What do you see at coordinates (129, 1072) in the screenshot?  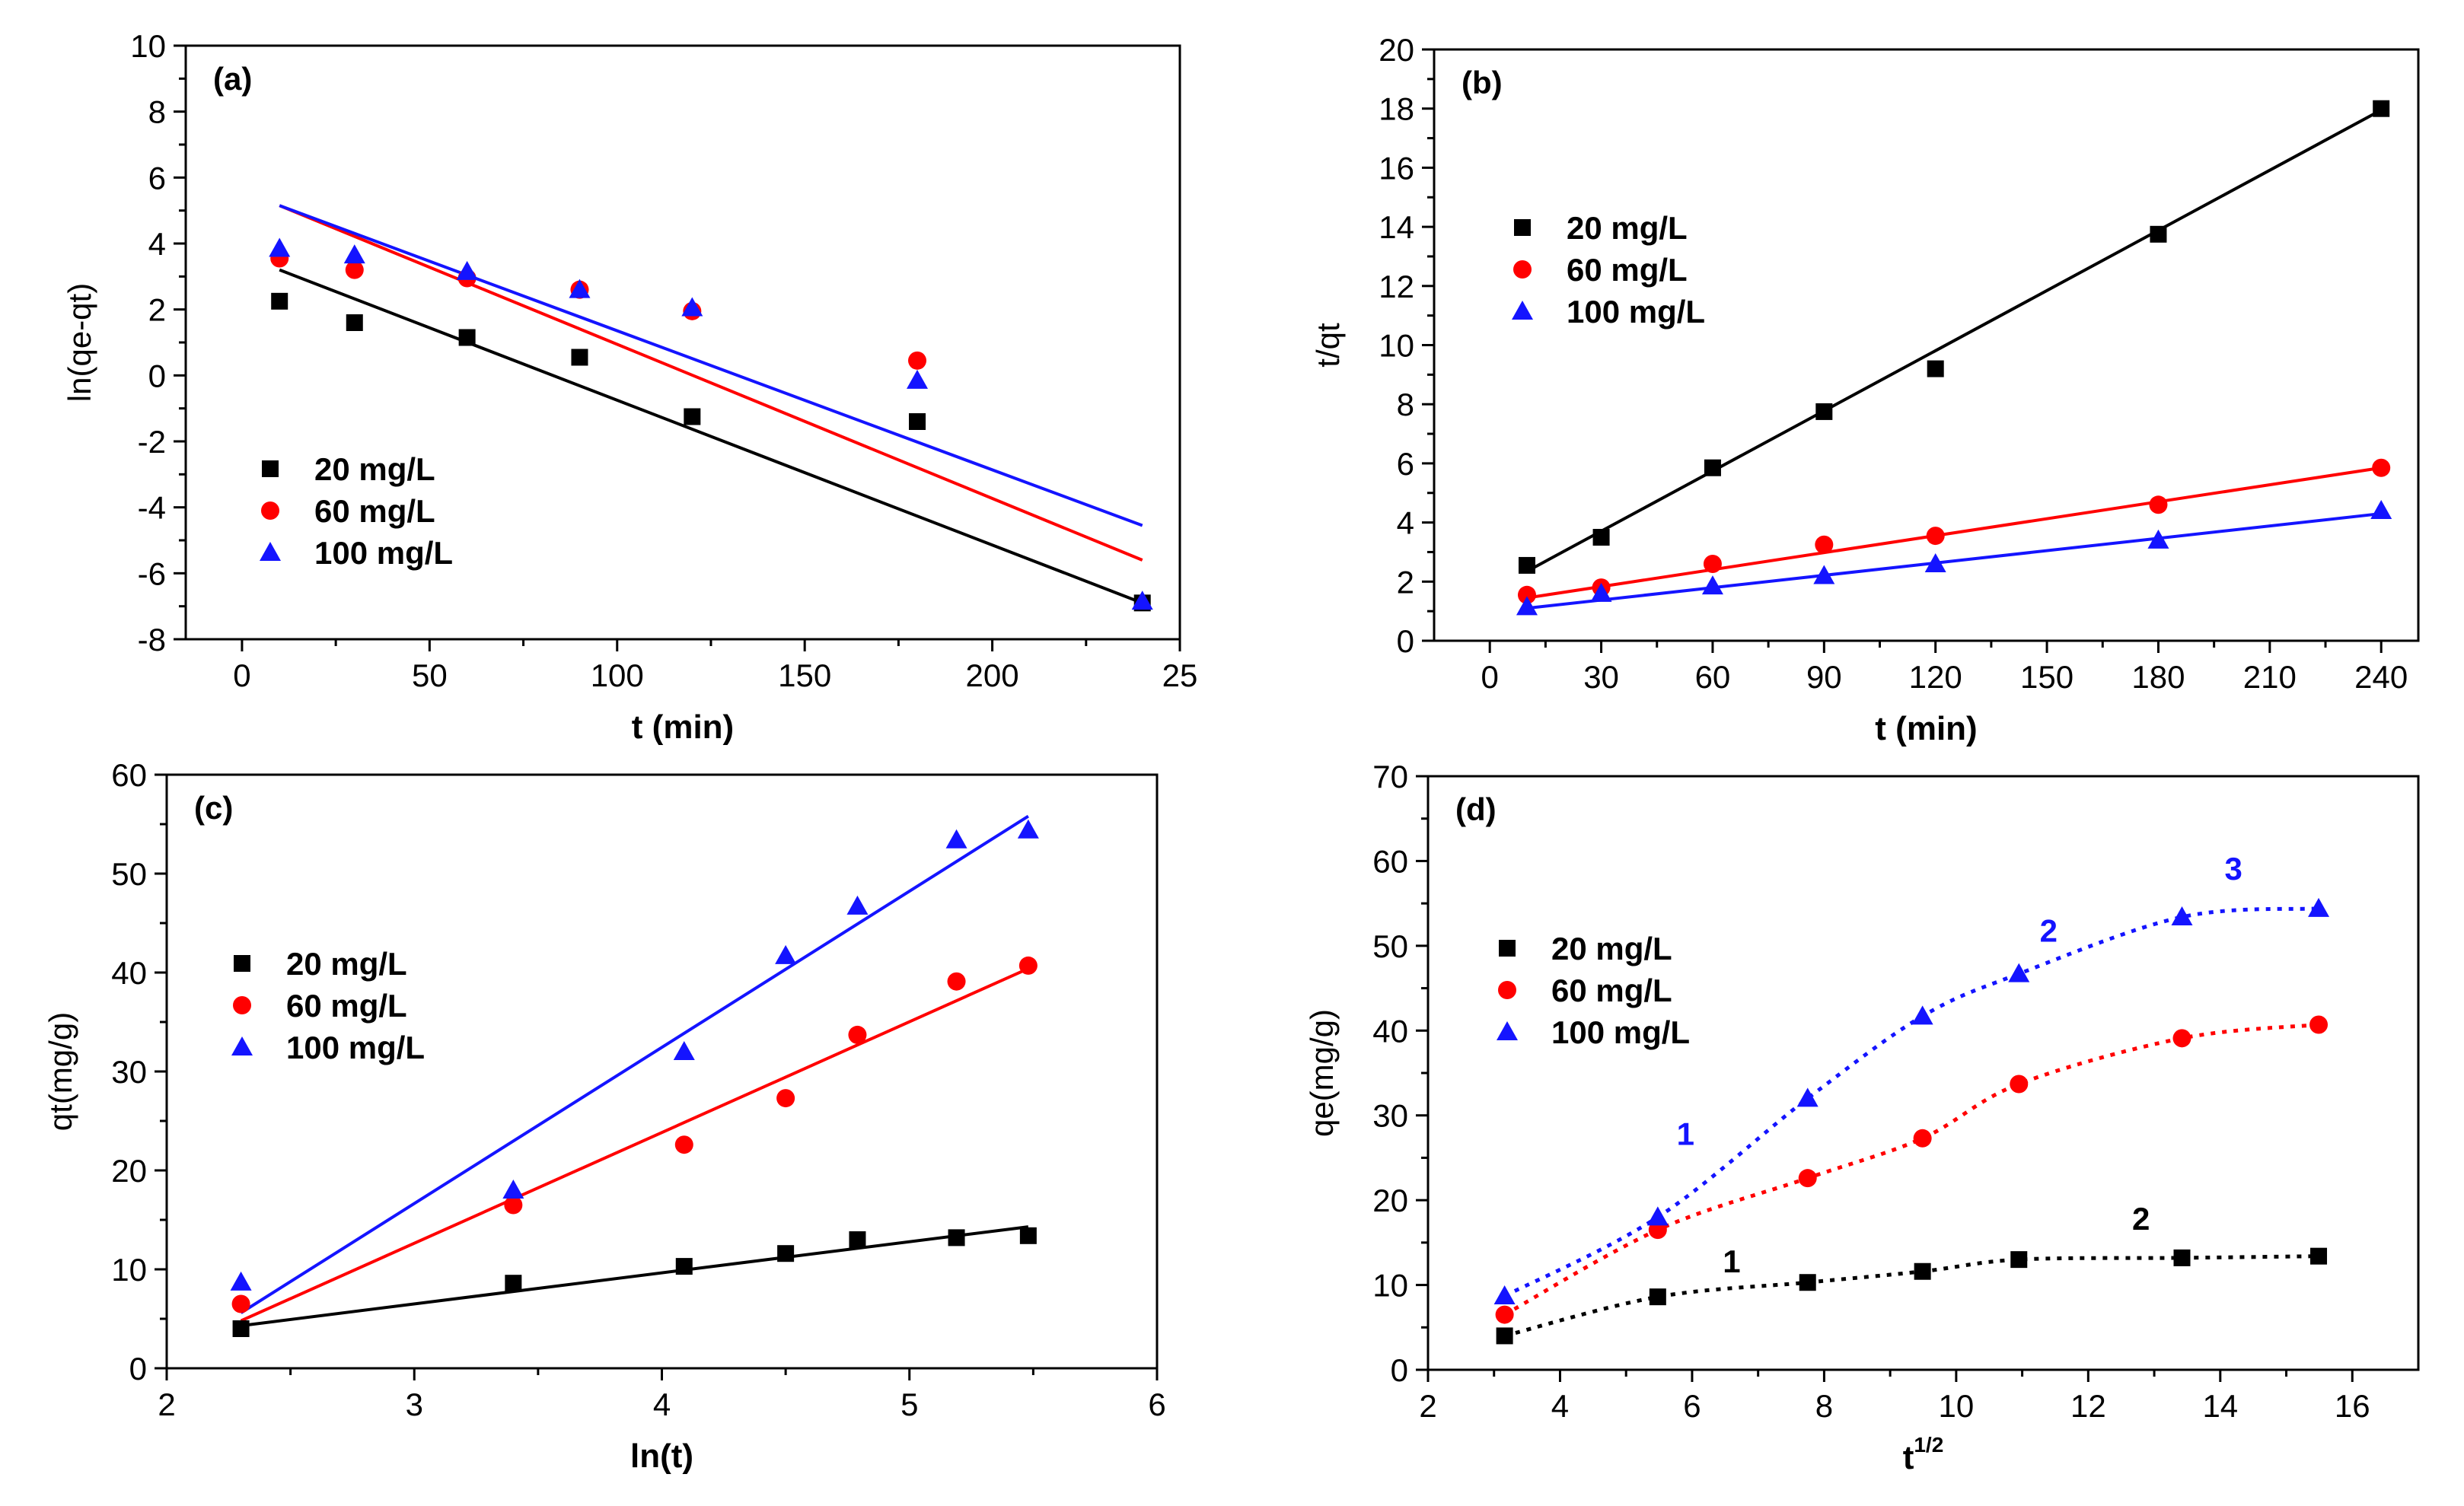 I see `y-tick-label: 30` at bounding box center [129, 1072].